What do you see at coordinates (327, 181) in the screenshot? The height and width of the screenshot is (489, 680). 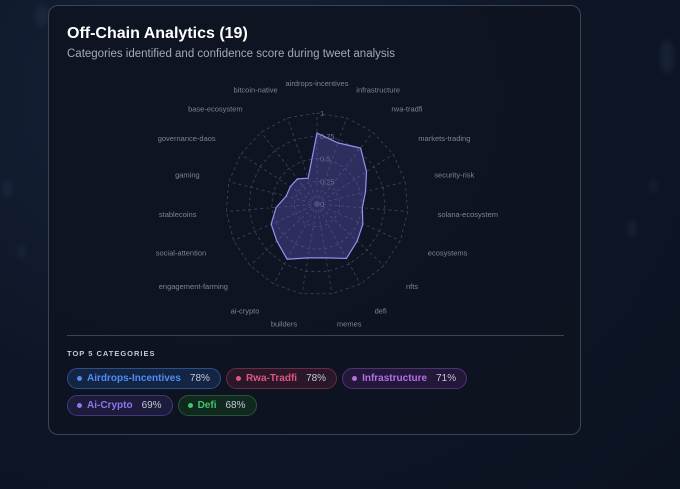 I see `radar-tick-label: 0.25` at bounding box center [327, 181].